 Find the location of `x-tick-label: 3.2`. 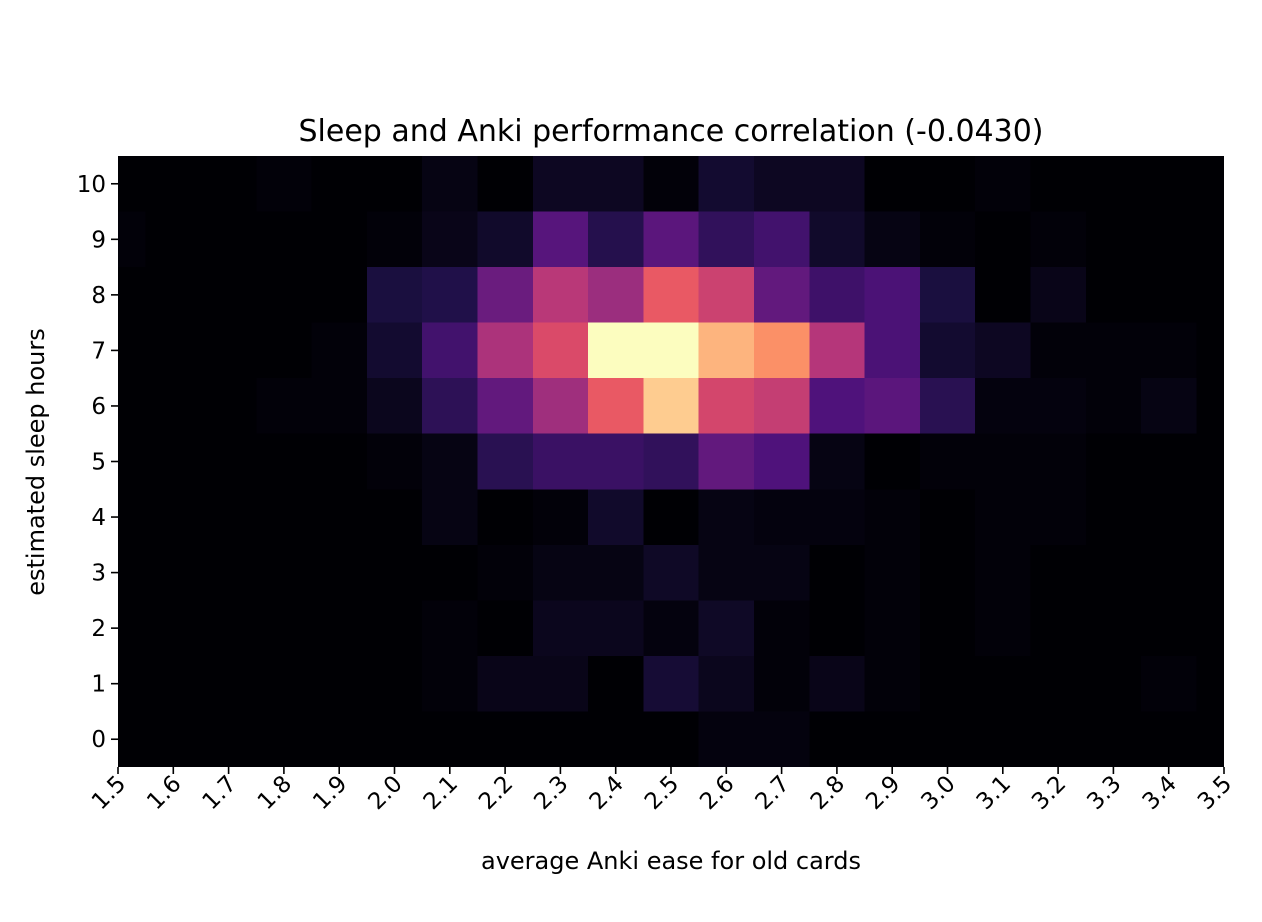

x-tick-label: 3.2 is located at coordinates (1049, 793).